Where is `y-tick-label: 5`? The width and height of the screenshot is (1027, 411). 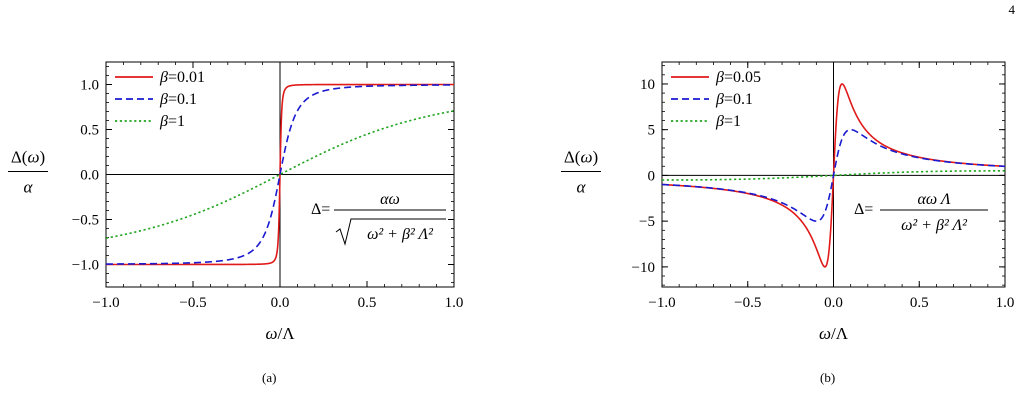
y-tick-label: 5 is located at coordinates (652, 131).